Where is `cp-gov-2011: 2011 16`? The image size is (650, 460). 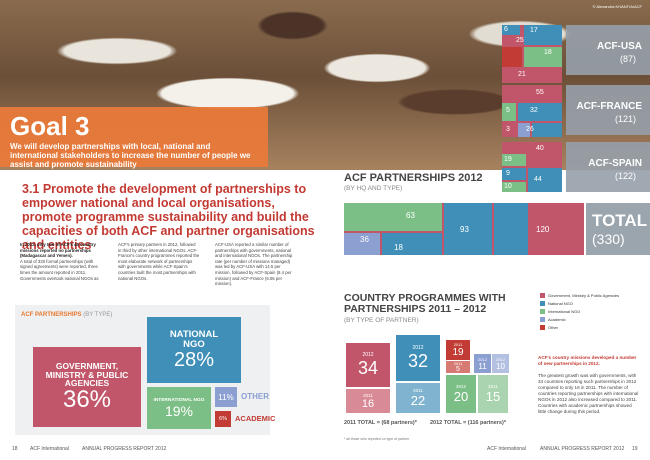
cp-gov-2011: 2011 16 is located at coordinates (368, 401).